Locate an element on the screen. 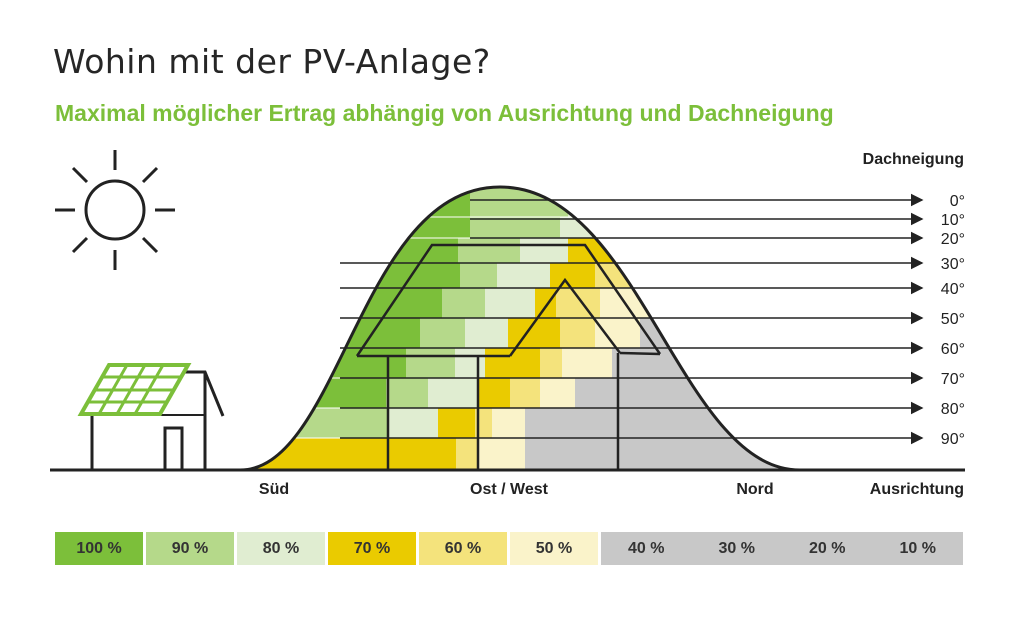  page-title: Wohin mit der PV-Anlage? is located at coordinates (272, 61).